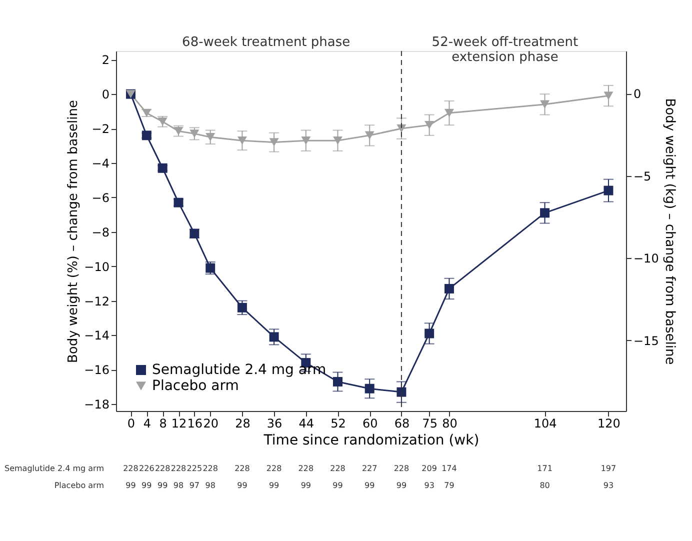  Describe the element at coordinates (370, 423) in the screenshot. I see `x-tick-label: 60` at that location.